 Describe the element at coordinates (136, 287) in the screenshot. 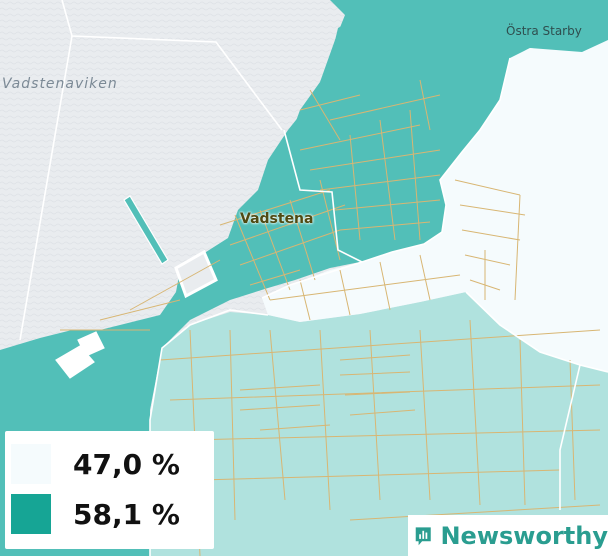

I see `harbor-piers` at that location.